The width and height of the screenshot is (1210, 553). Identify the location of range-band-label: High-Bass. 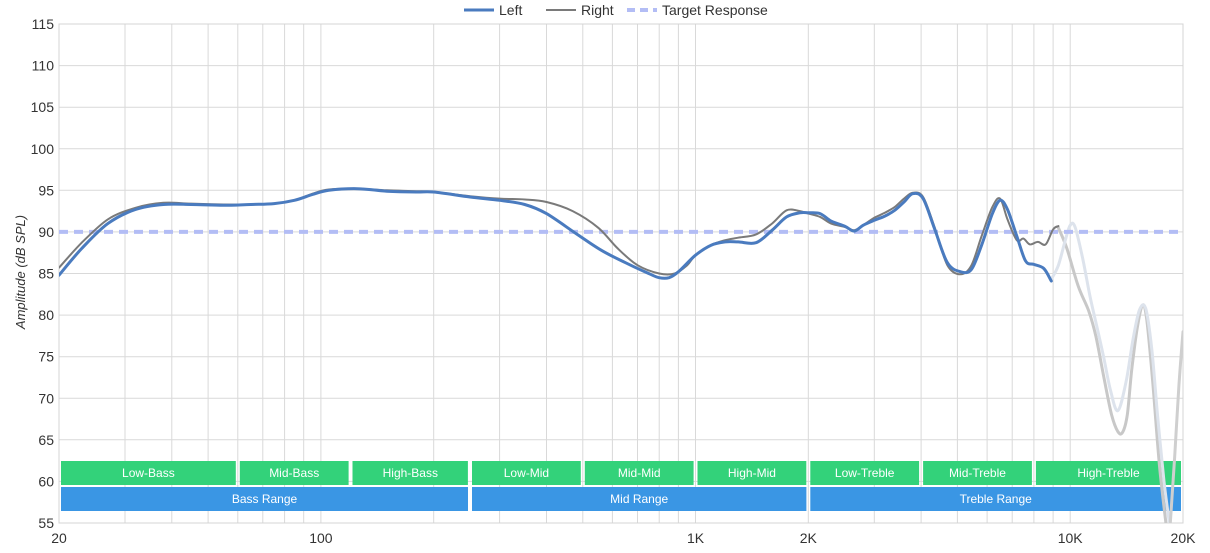
(410, 473).